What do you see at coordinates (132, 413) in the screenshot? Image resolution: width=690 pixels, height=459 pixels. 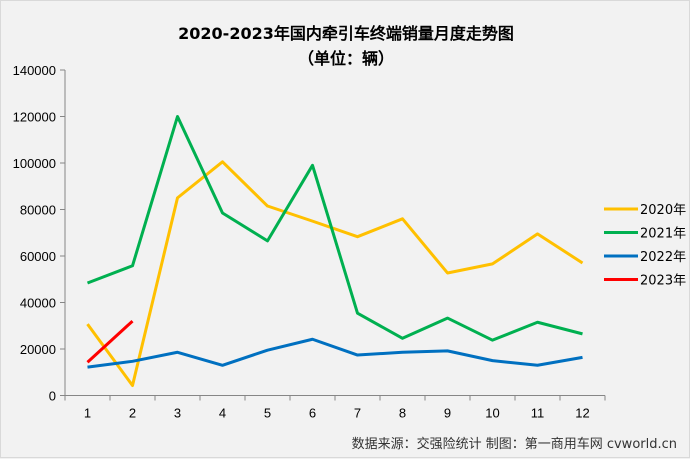 I see `x-tick-label: 2` at bounding box center [132, 413].